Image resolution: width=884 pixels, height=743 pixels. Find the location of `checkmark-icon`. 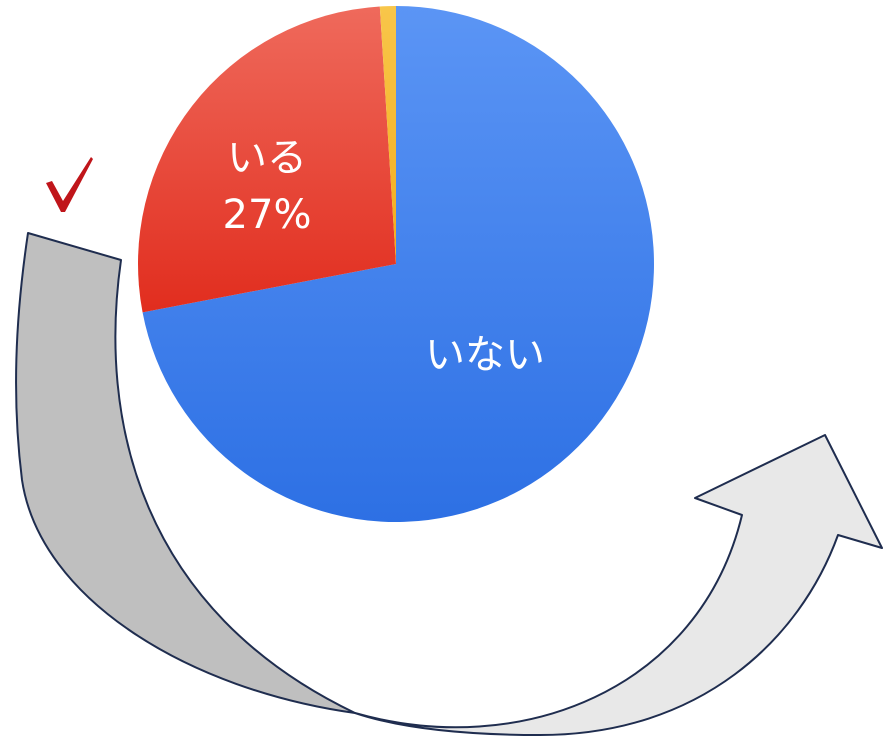

checkmark-icon is located at coordinates (69, 184).